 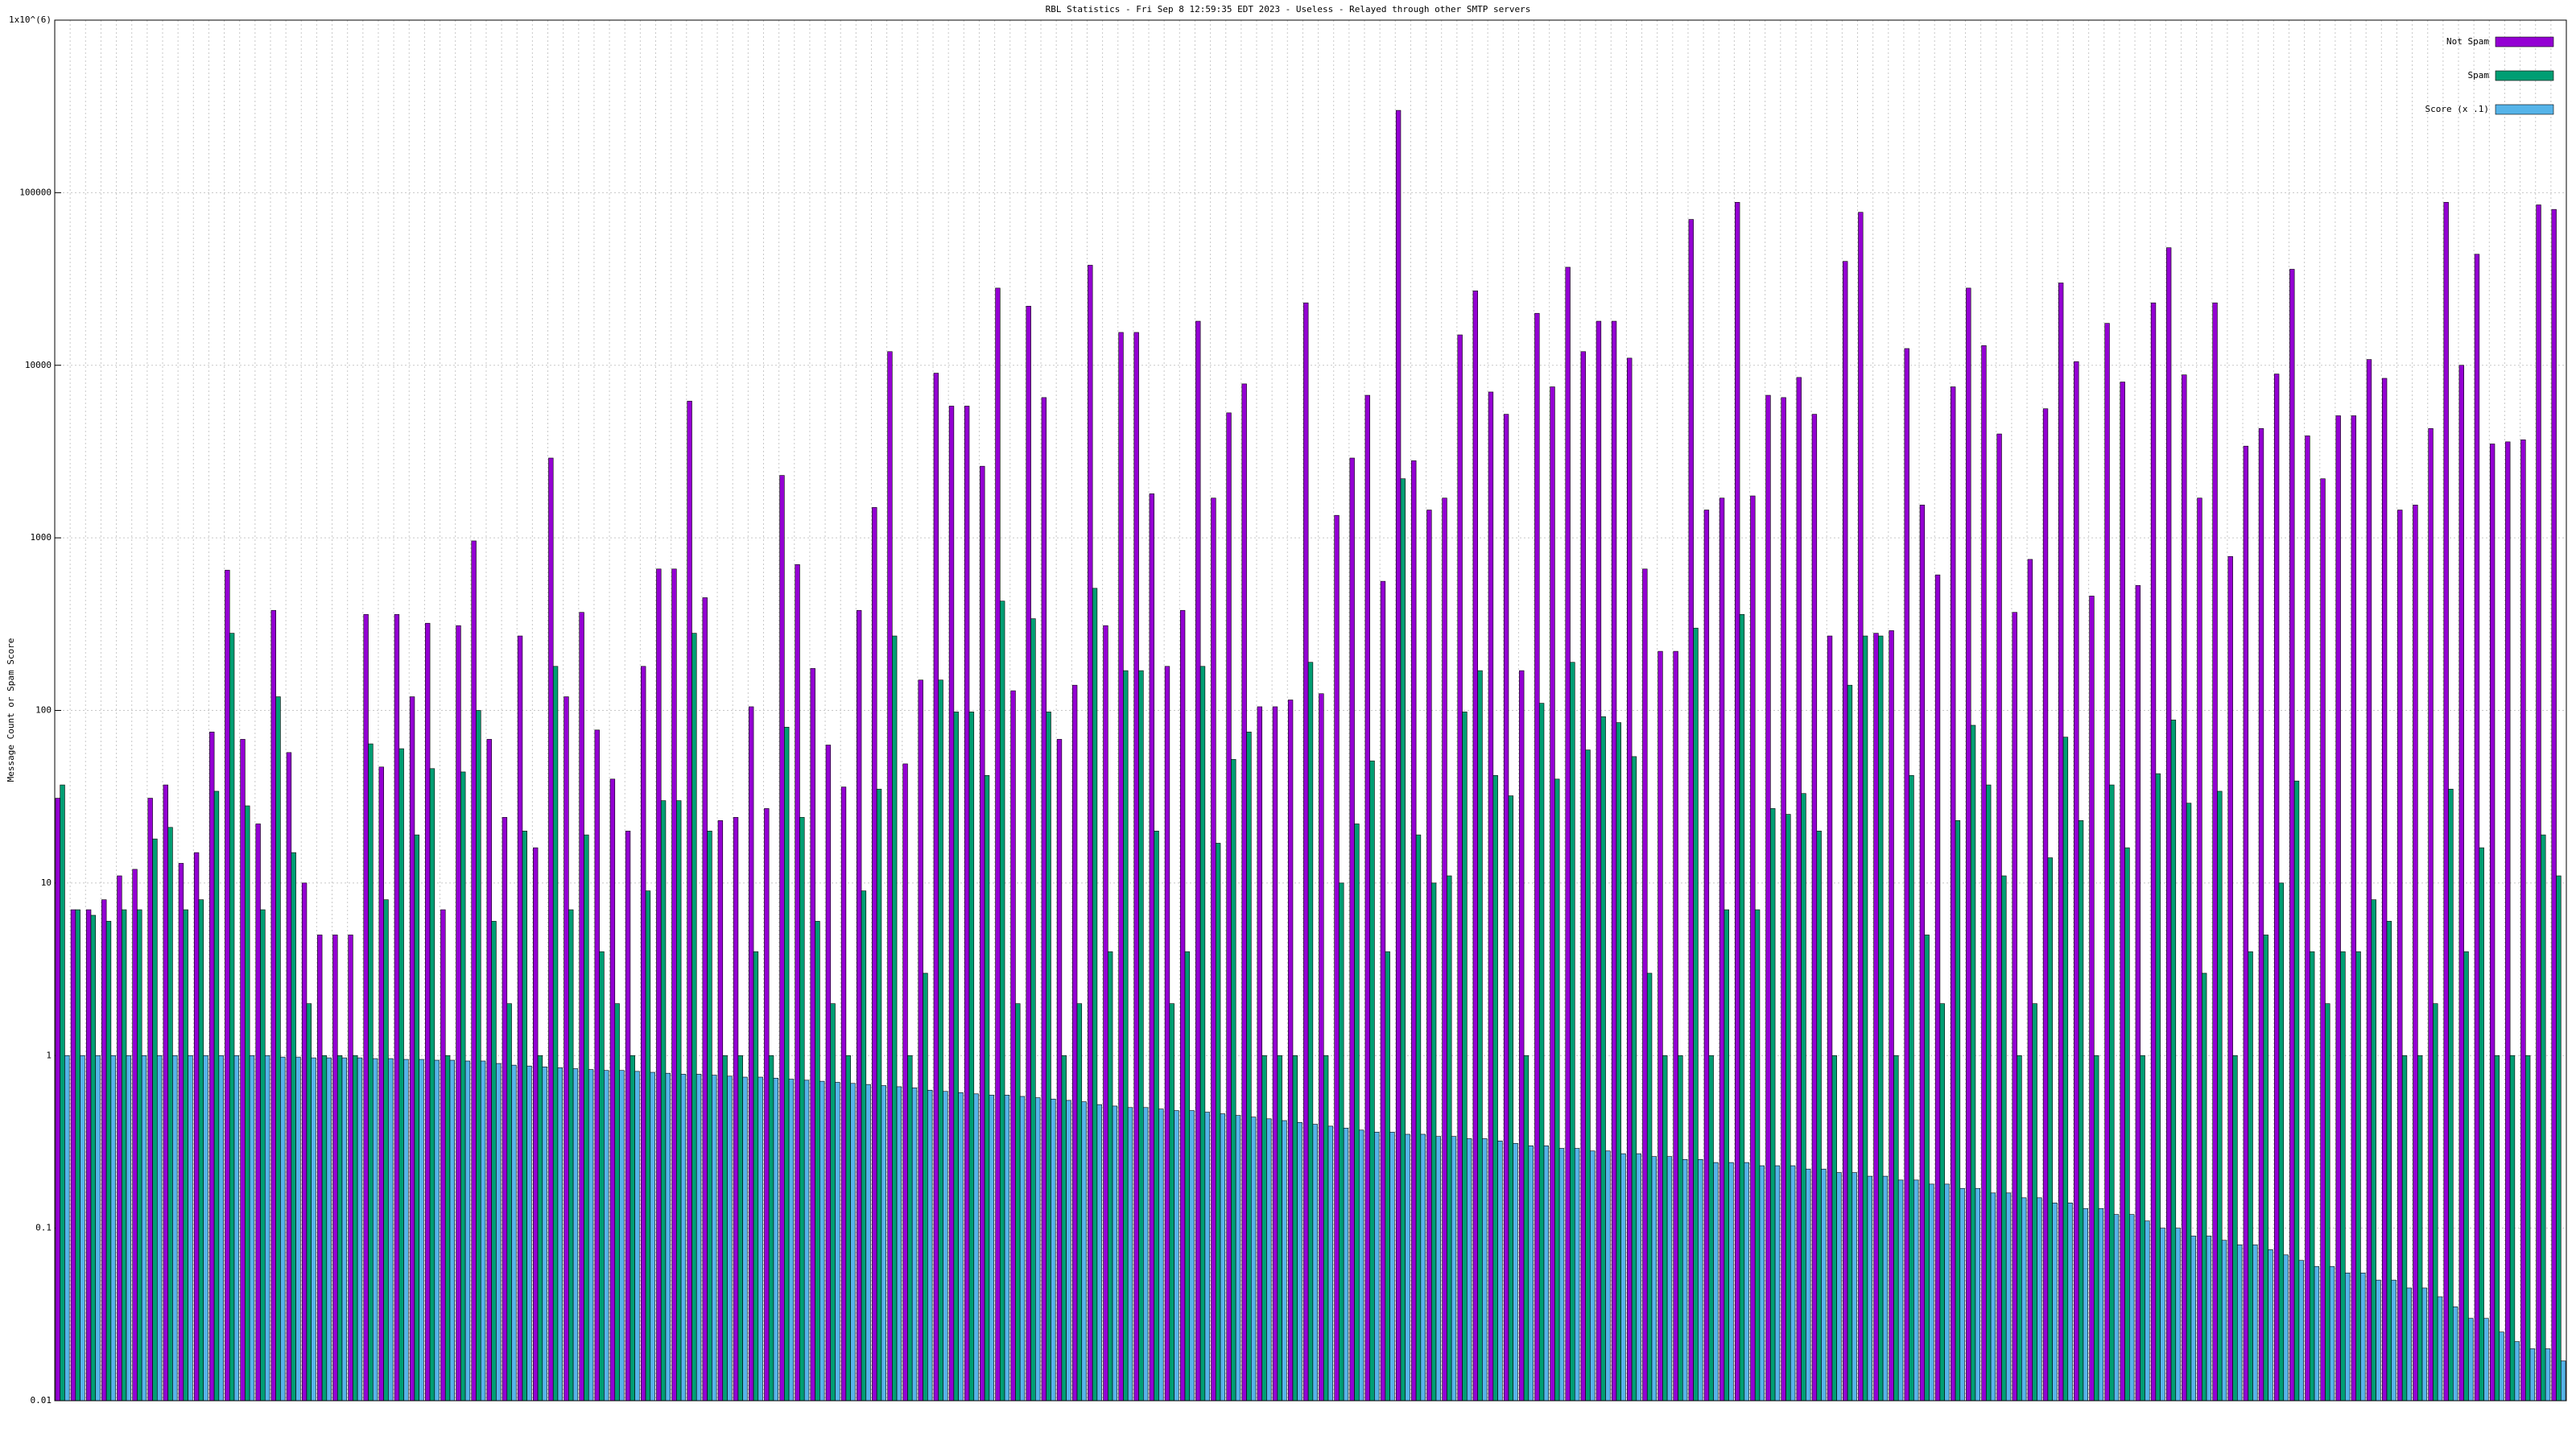 What do you see at coordinates (2524, 75) in the screenshot?
I see `legend-swatch` at bounding box center [2524, 75].